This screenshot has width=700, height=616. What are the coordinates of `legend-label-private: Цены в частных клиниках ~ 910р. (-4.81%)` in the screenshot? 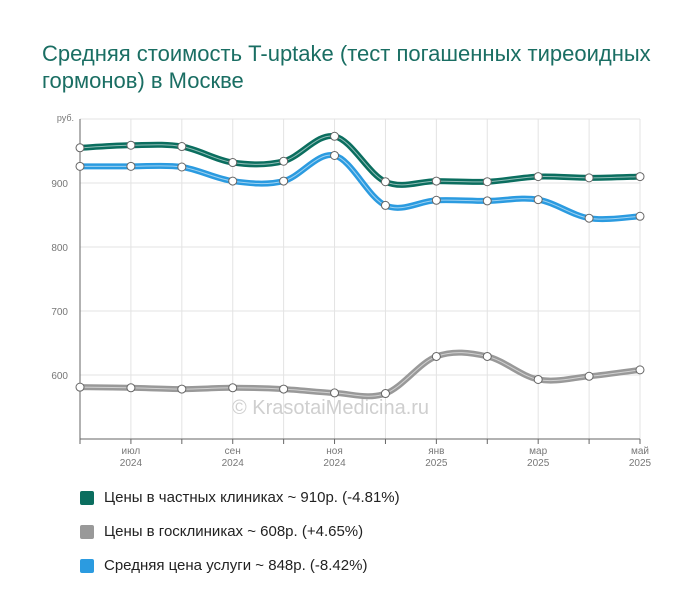 It's located at (252, 497).